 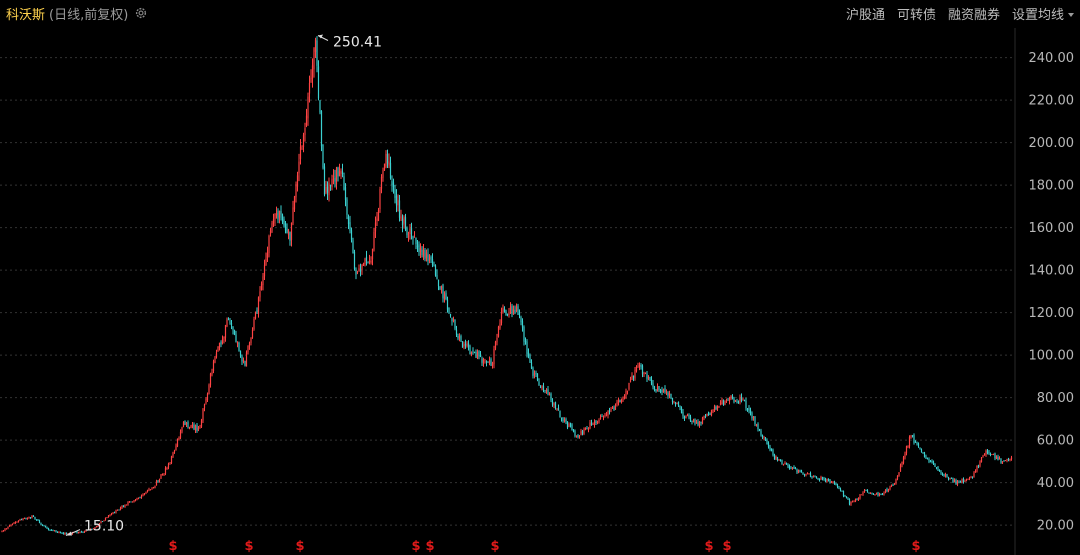 What do you see at coordinates (865, 15) in the screenshot?
I see `menu-hsgt: 沪股通` at bounding box center [865, 15].